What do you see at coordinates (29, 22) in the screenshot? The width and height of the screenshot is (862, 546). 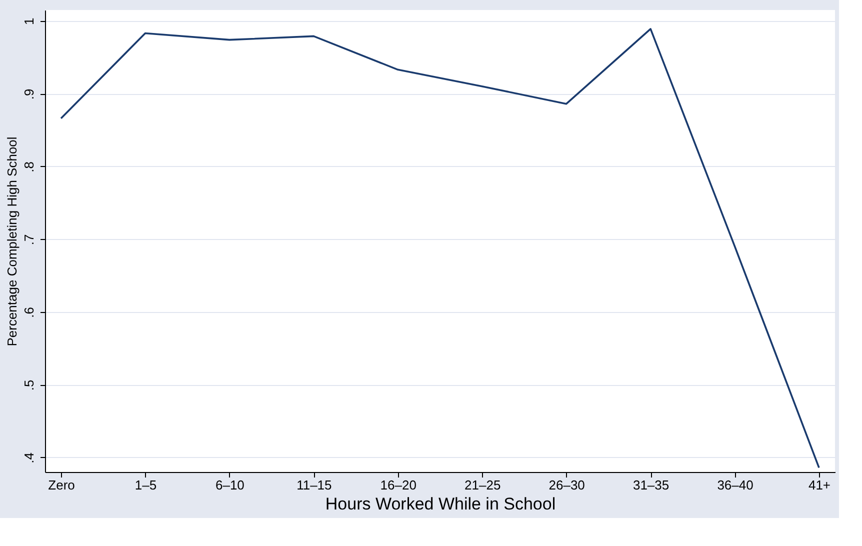 I see `y-tick-label: 1` at bounding box center [29, 22].